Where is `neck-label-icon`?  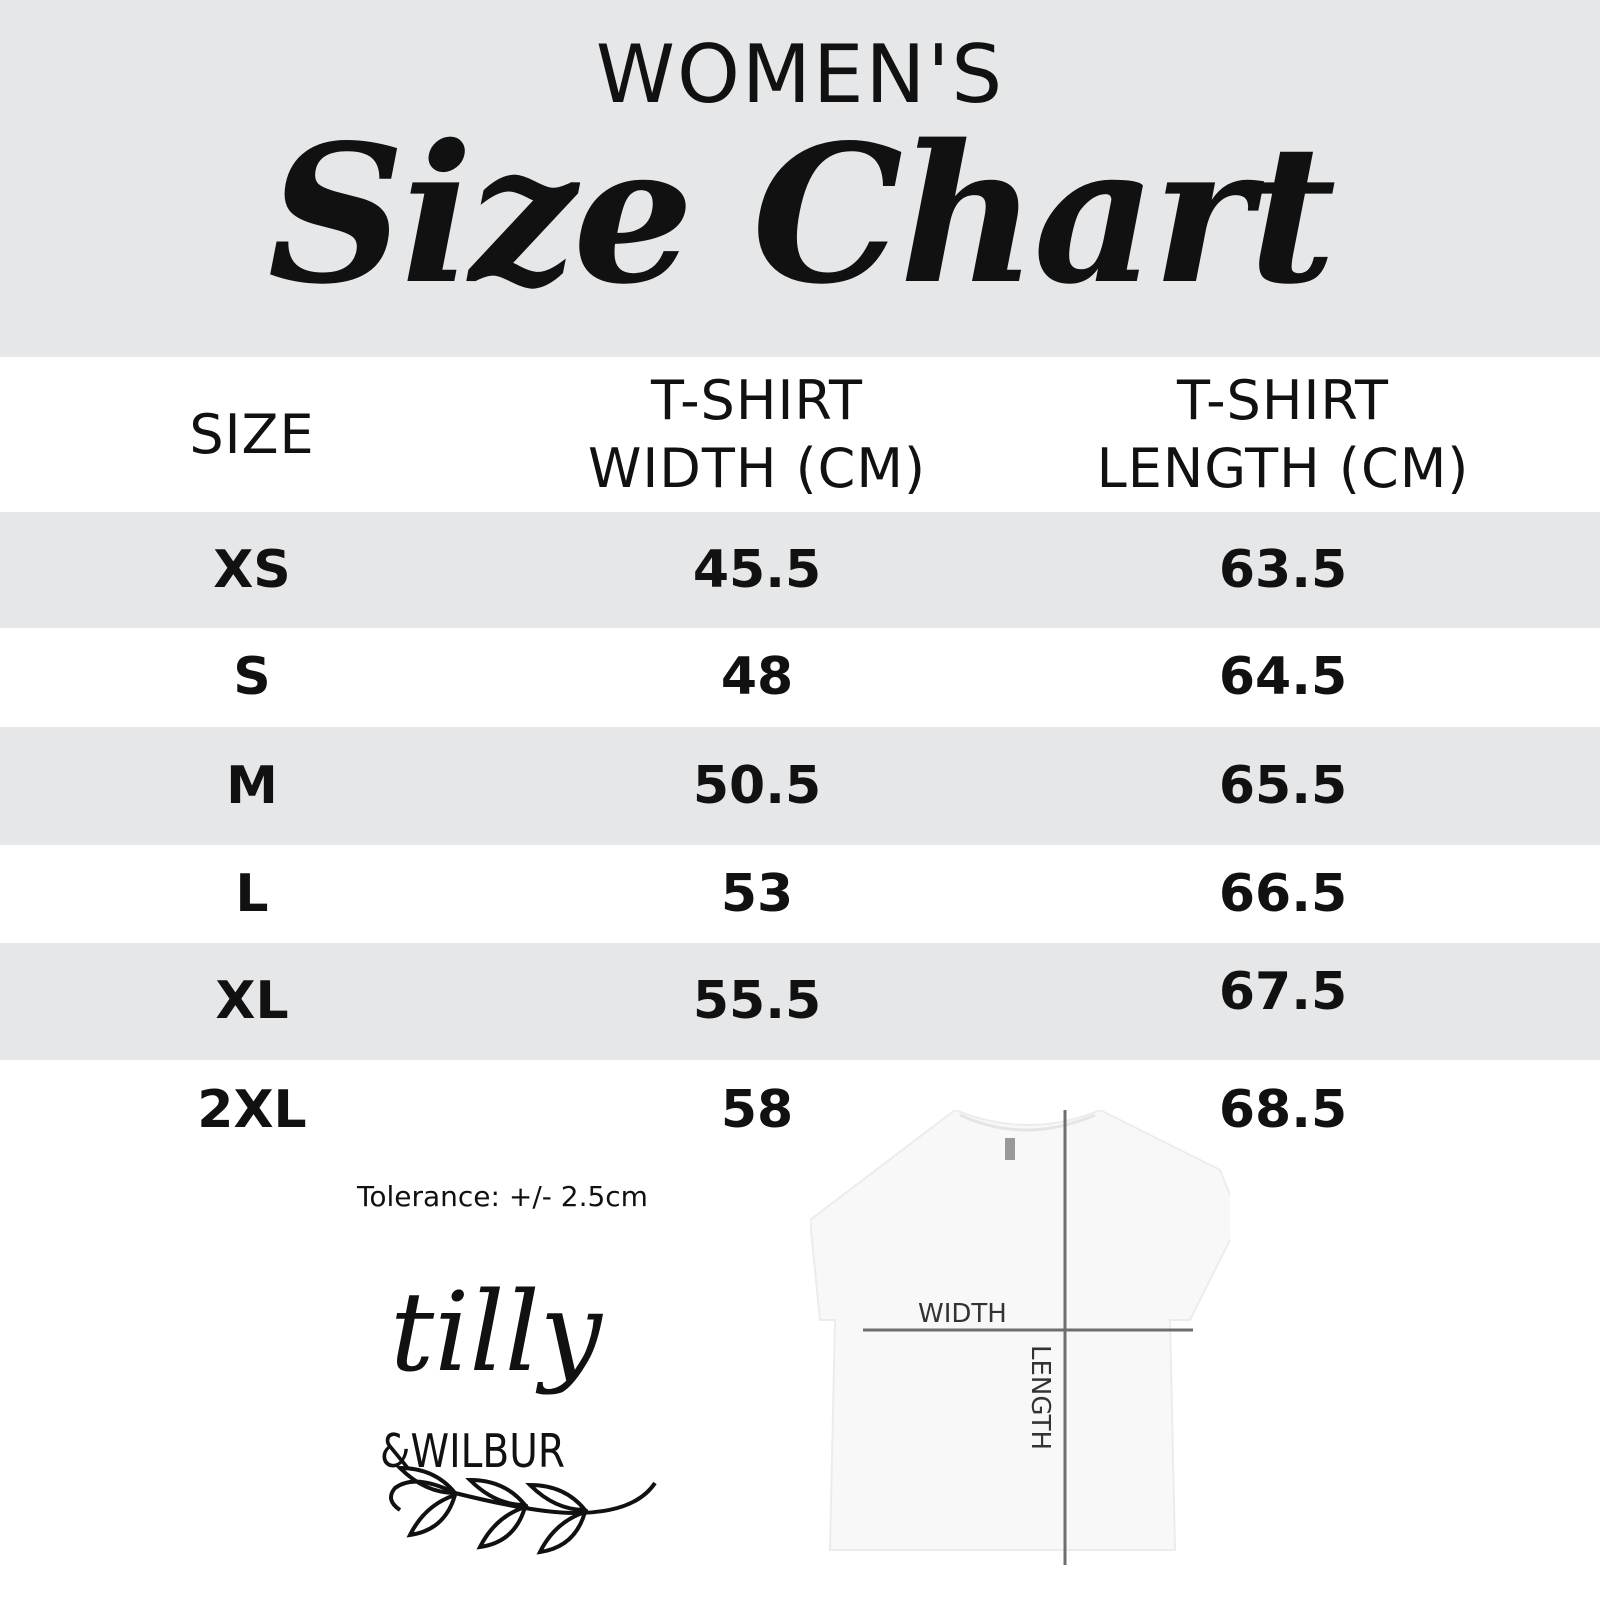 neck-label-icon is located at coordinates (1010, 1149).